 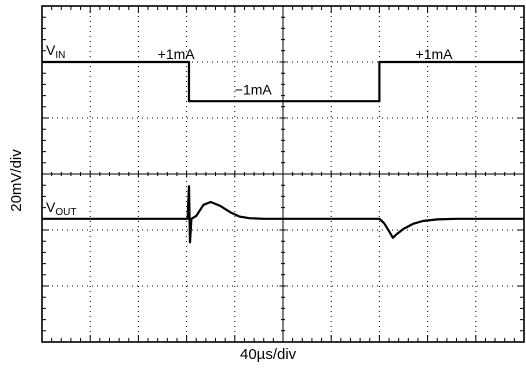 I want to click on y-axis-label: 20mV/div, so click(x=16, y=180).